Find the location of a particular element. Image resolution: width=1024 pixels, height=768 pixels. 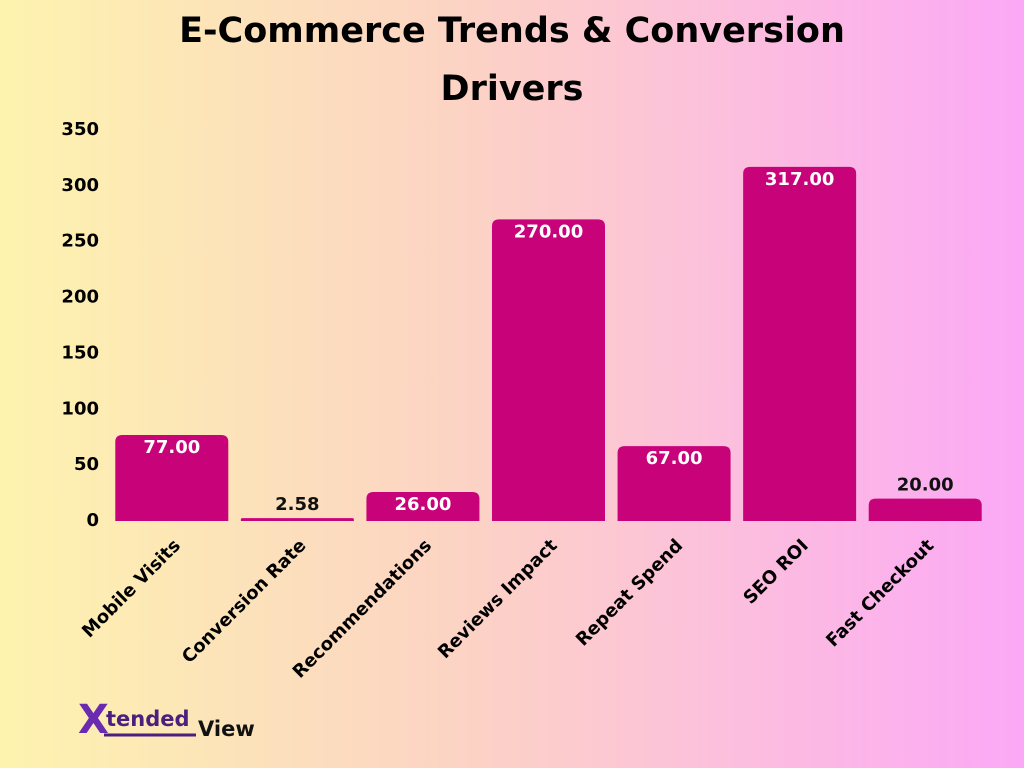

x-tick-label: SEO ROI is located at coordinates (775, 571).